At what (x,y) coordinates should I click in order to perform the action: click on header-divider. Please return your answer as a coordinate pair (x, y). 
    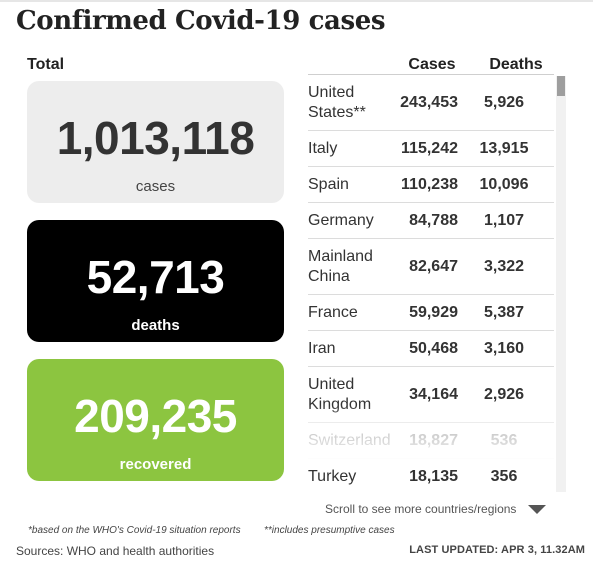
    Looking at the image, I should click on (431, 74).